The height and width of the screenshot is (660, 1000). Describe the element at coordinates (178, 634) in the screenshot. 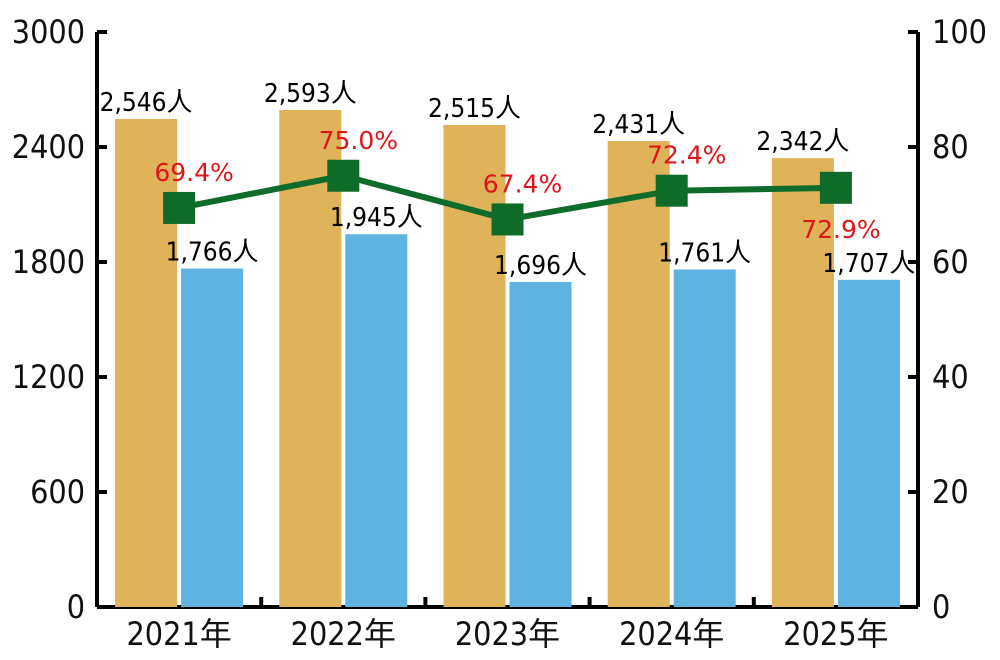

I see `x-tick-label: 2021年` at that location.